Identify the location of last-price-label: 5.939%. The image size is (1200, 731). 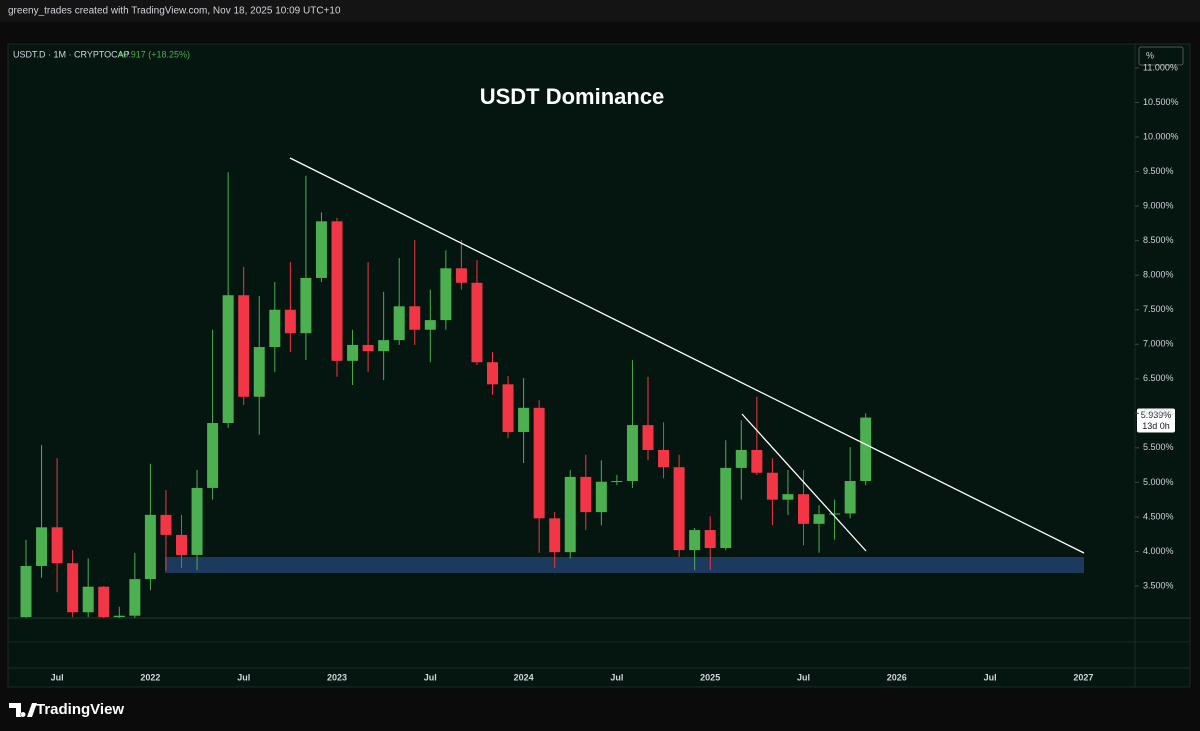
(1156, 415).